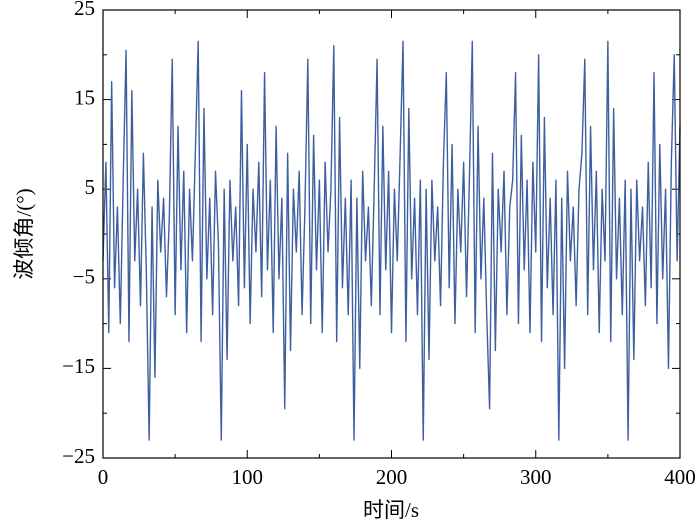  I want to click on x-tick-label: 300, so click(536, 477).